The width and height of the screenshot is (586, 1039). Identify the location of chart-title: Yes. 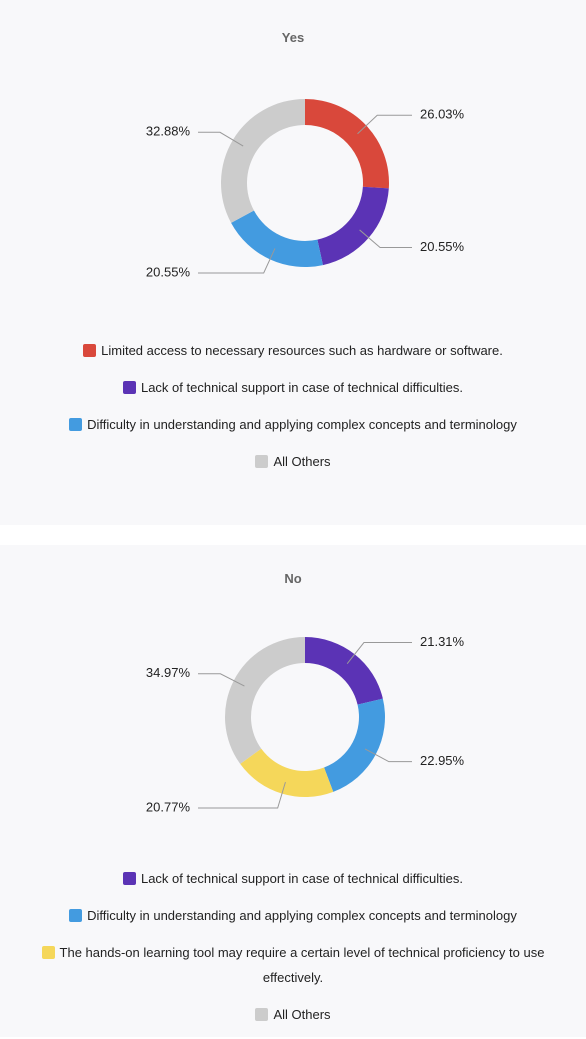
(293, 37).